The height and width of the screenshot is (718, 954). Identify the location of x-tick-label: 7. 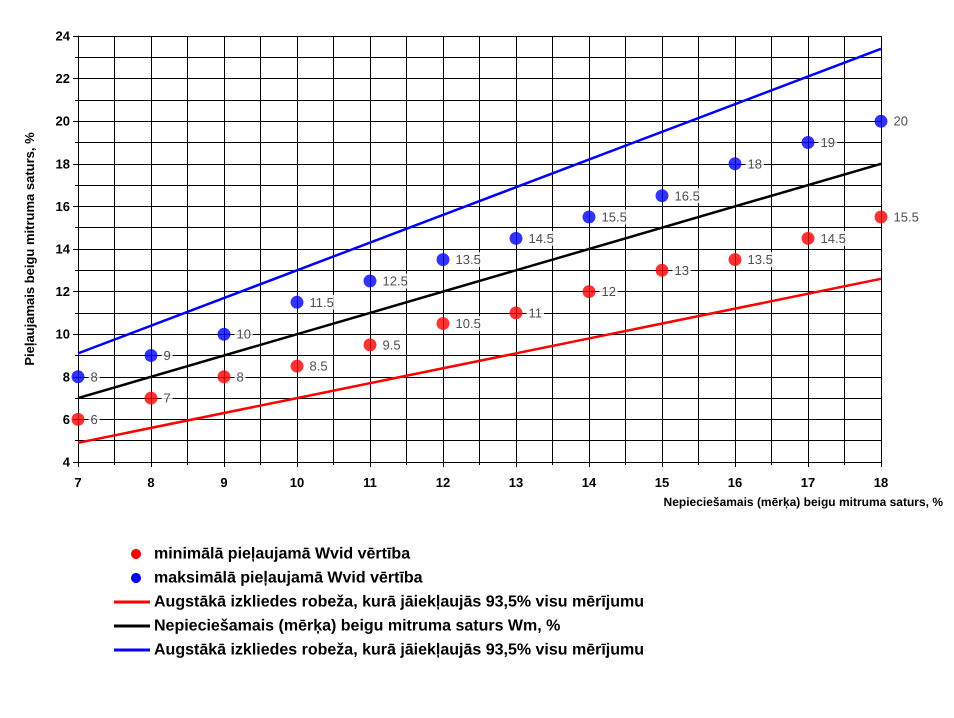
(78, 482).